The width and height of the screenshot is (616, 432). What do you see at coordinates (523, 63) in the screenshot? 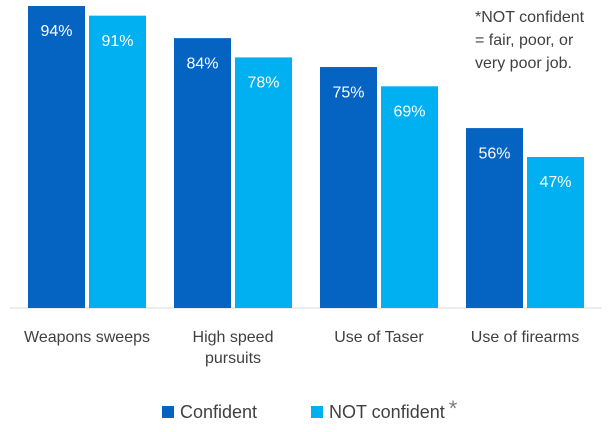
I see `annotation: very poor job.` at bounding box center [523, 63].